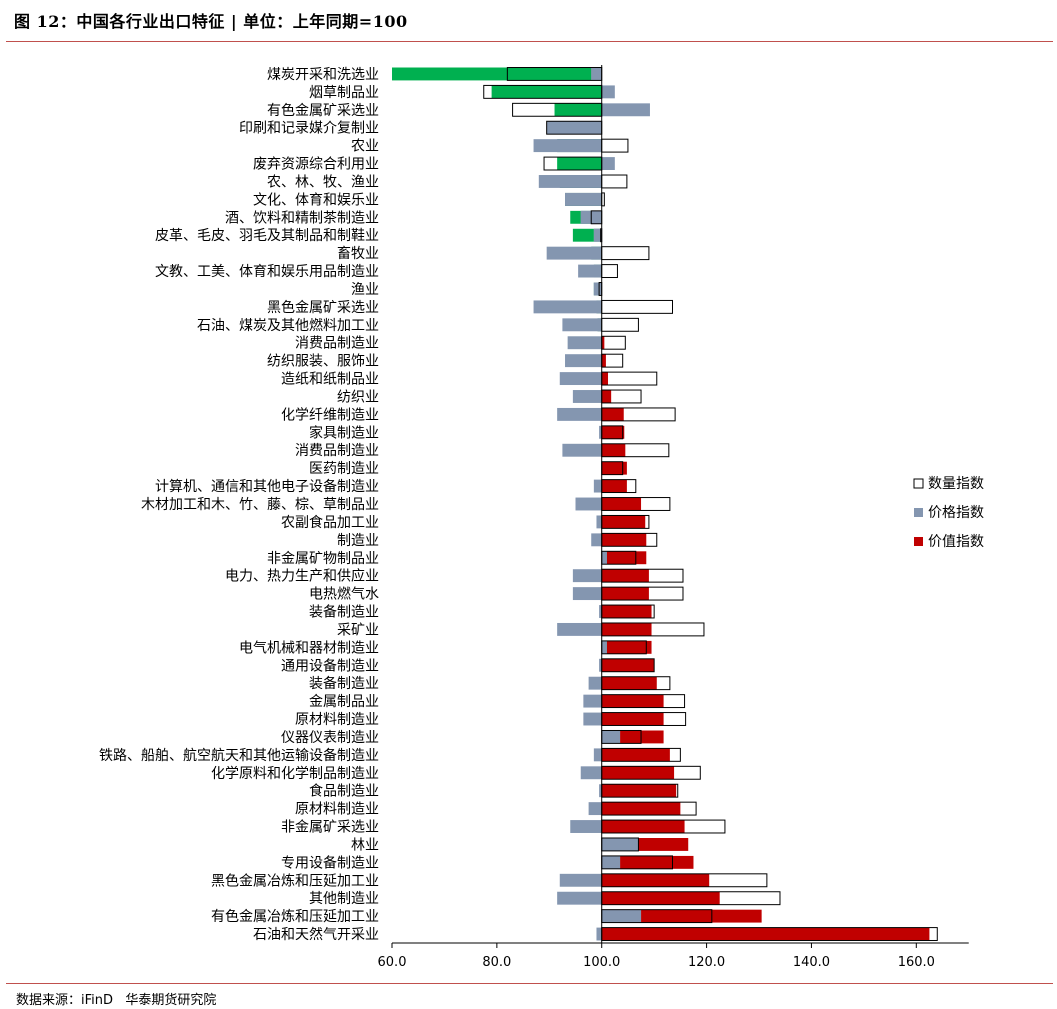 The image size is (1057, 1009). I want to click on category-label: 非金属矿采选业, so click(330, 828).